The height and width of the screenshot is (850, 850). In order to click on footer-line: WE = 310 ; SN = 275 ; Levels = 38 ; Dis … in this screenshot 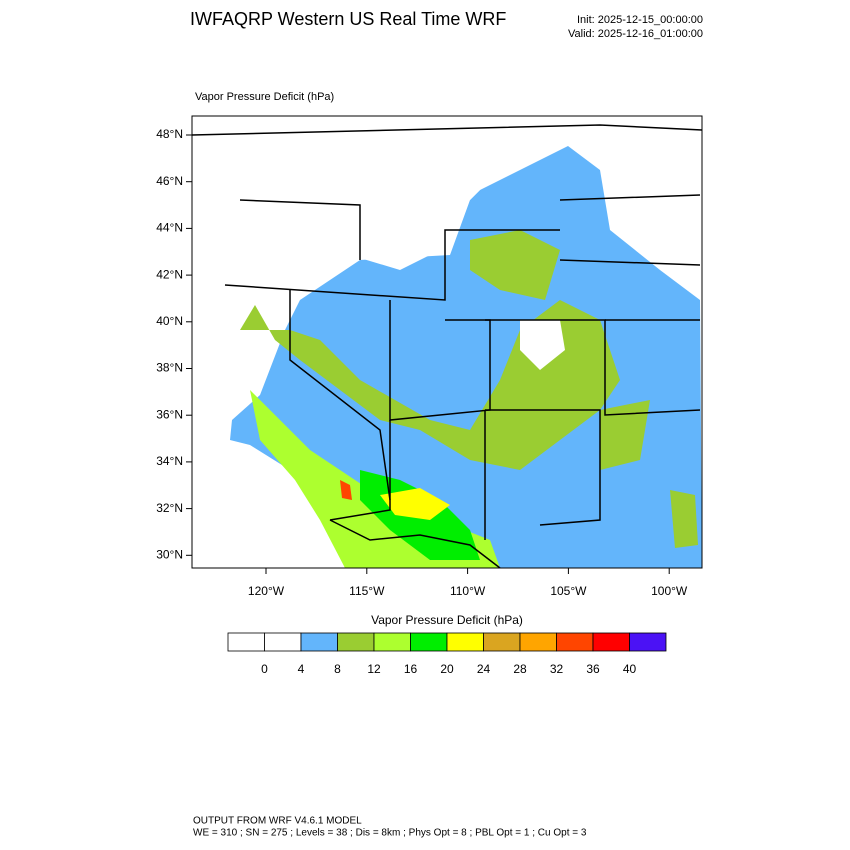, I will do `click(390, 833)`.